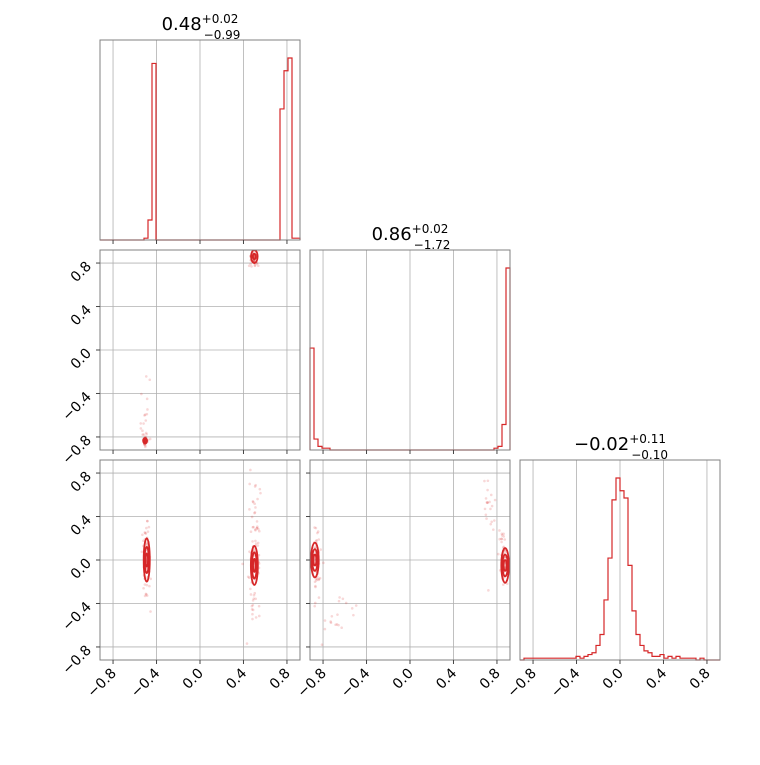 The width and height of the screenshot is (760, 765). I want to click on title-upper-error: +0.02, so click(220, 19).